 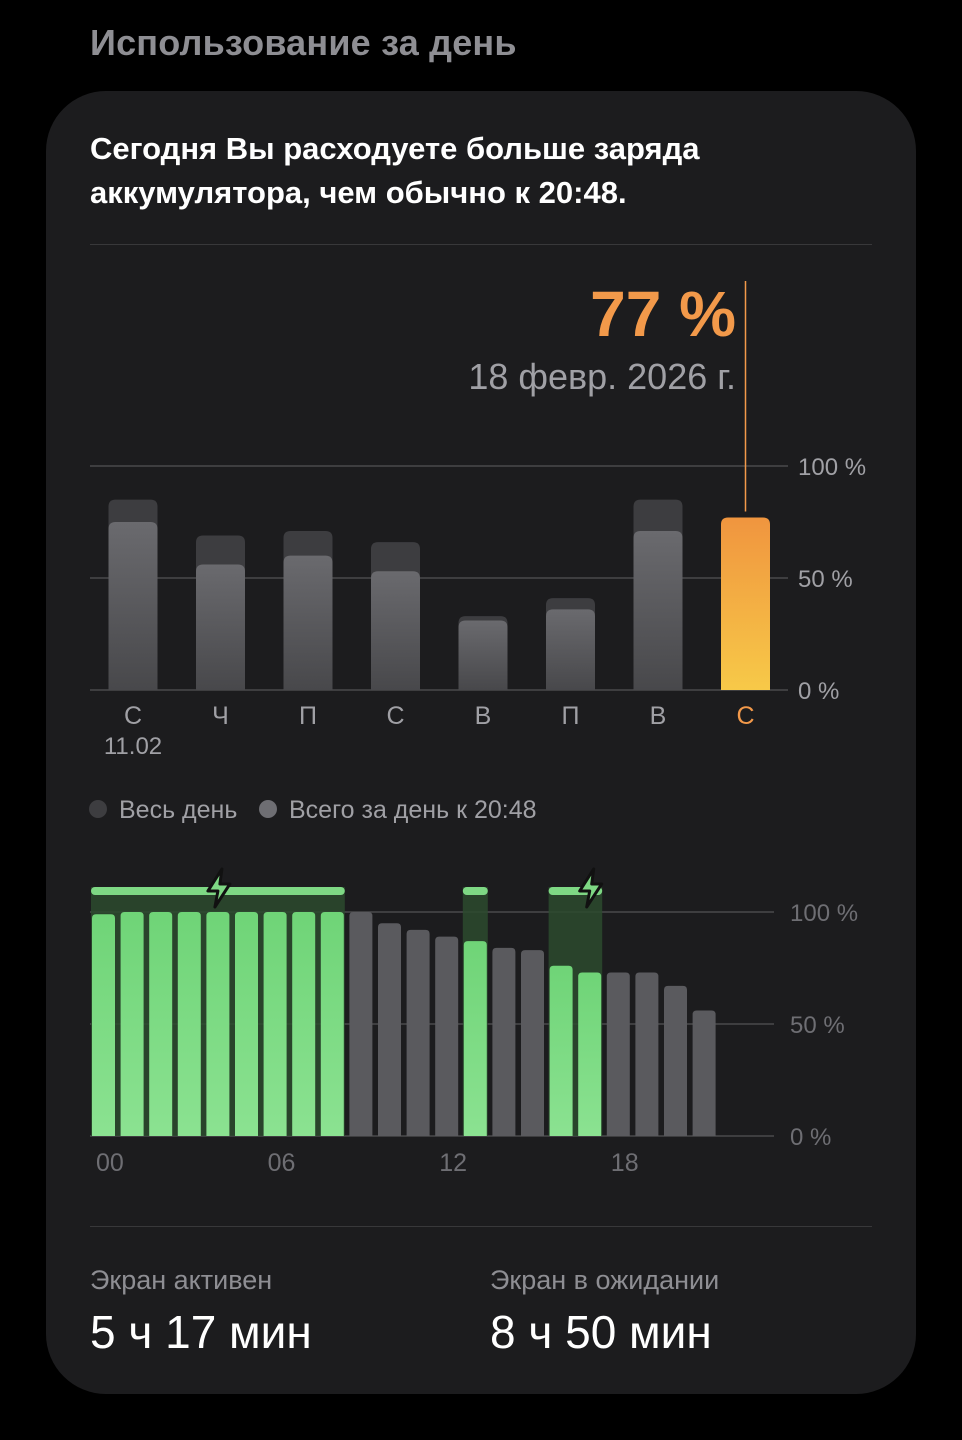 I want to click on hourly-xtick-label: 00, so click(x=110, y=1163).